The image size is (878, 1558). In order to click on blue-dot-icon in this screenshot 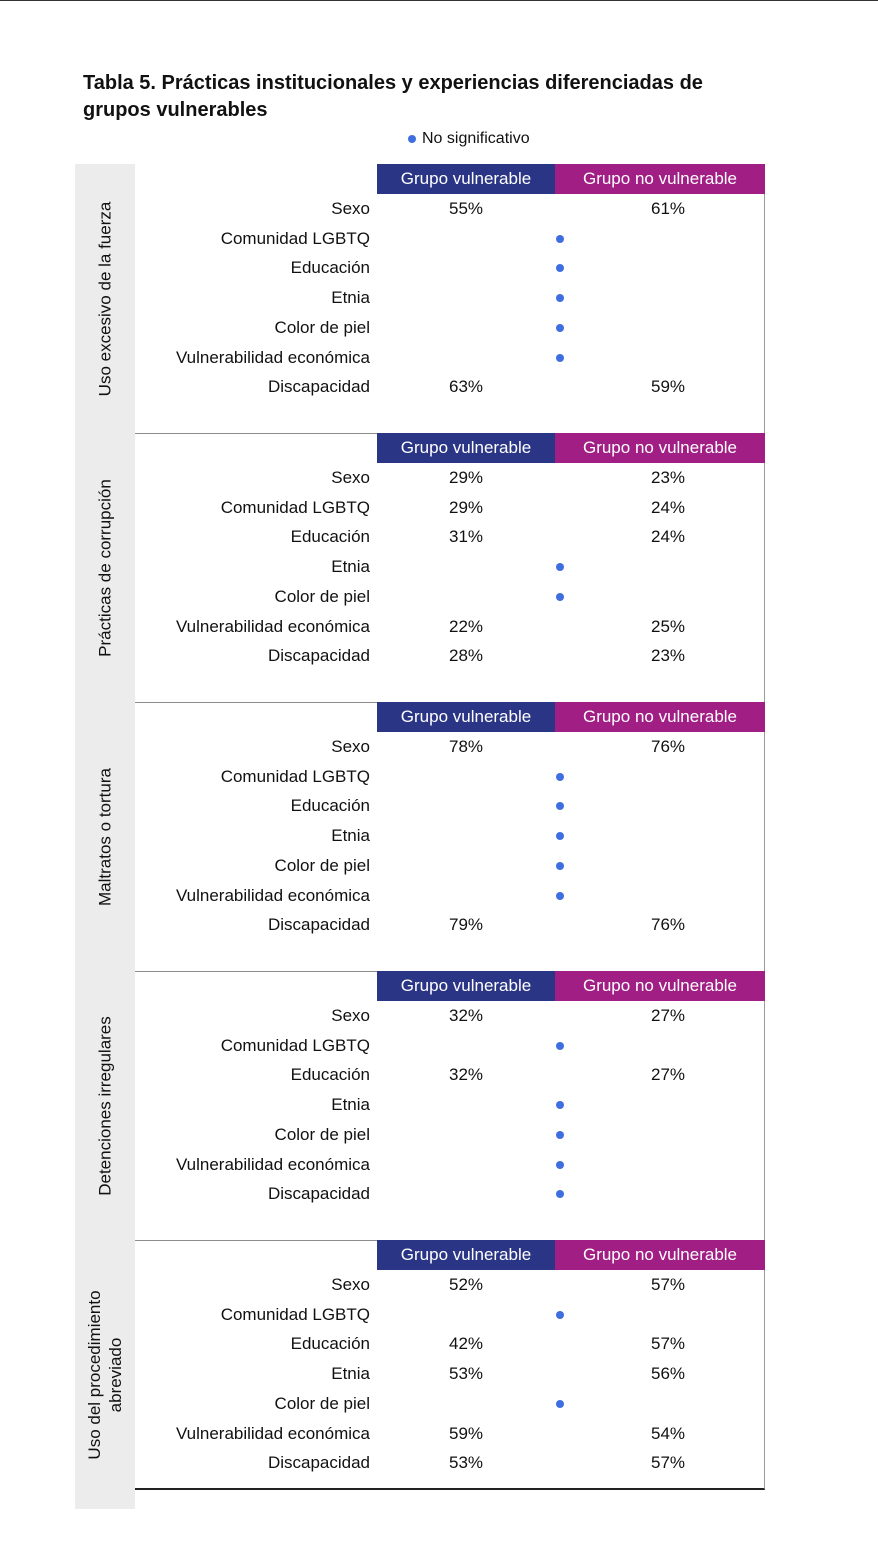, I will do `click(412, 139)`.